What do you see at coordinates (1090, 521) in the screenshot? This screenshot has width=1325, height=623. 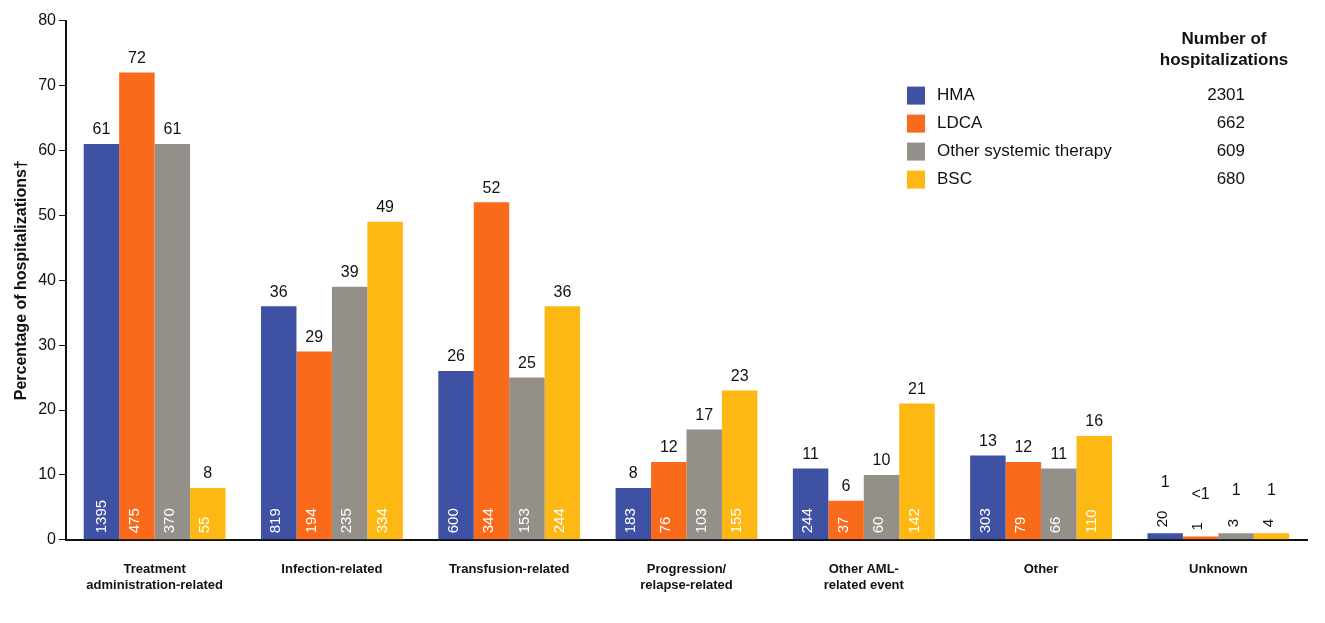 I see `annotation: 110` at bounding box center [1090, 521].